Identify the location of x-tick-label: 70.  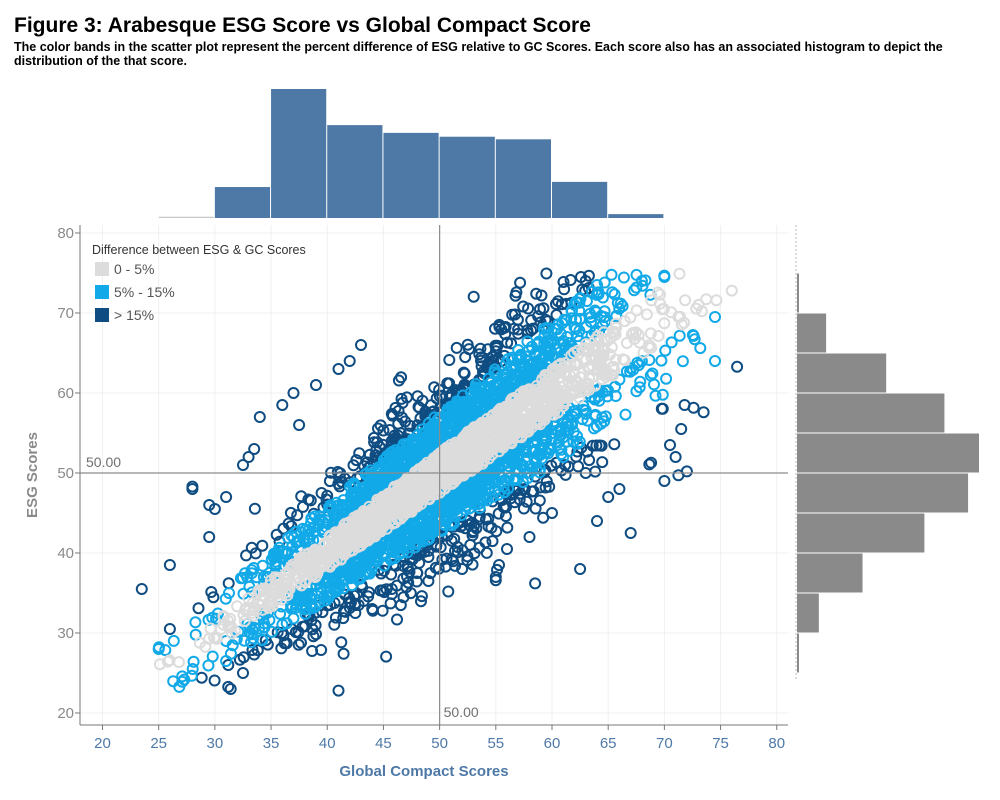
(664, 743).